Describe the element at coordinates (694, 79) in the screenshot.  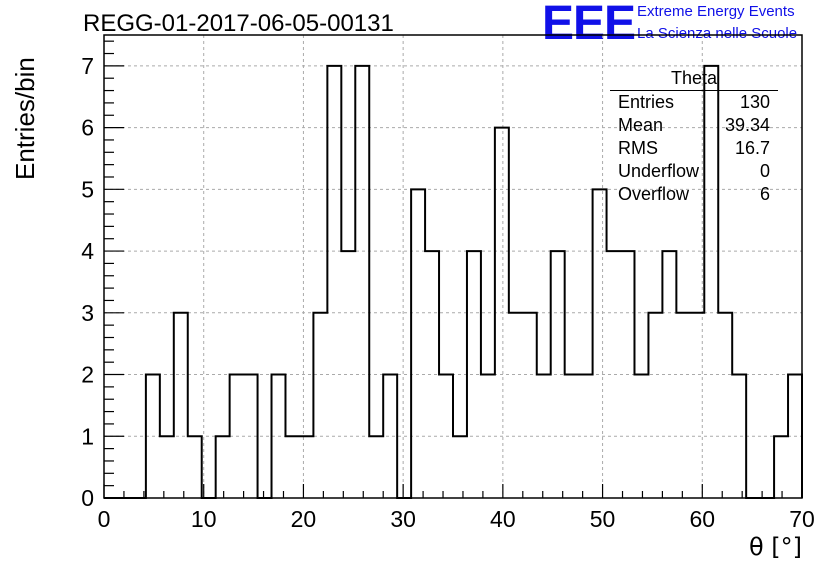
I see `stats-title: Theta` at that location.